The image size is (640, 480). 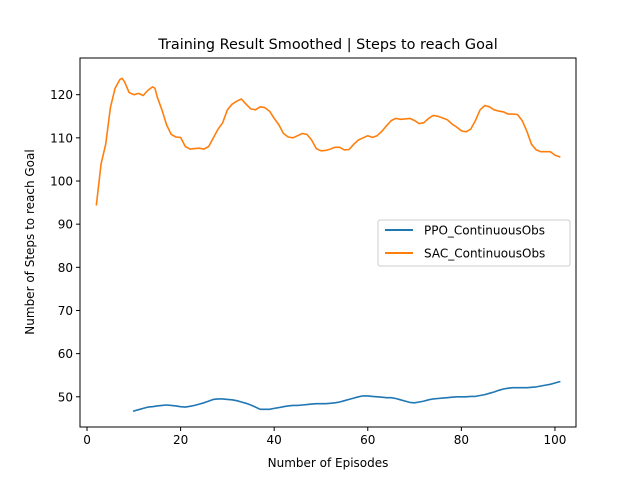 I want to click on y-tick-label: 80, so click(x=65, y=268).